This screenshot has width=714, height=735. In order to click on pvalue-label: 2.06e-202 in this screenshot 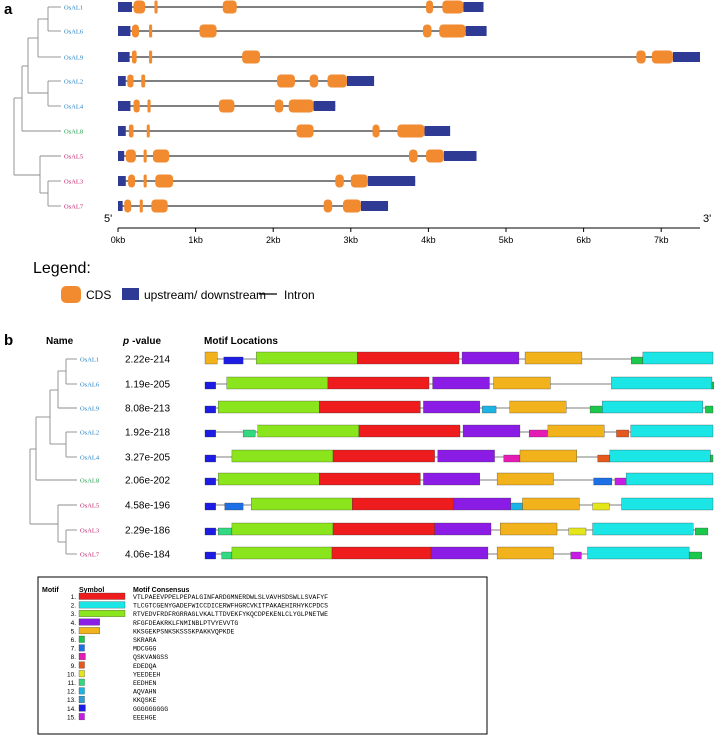, I will do `click(147, 481)`.